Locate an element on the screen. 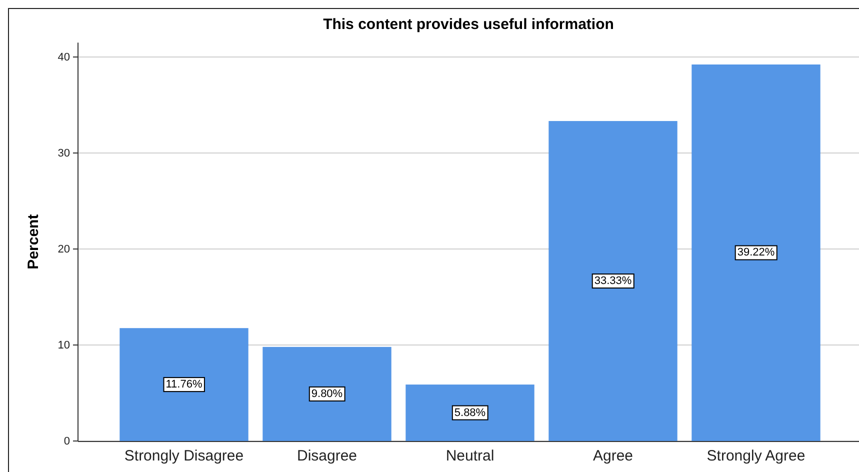 The height and width of the screenshot is (472, 859). data-label: 9.80% is located at coordinates (327, 394).